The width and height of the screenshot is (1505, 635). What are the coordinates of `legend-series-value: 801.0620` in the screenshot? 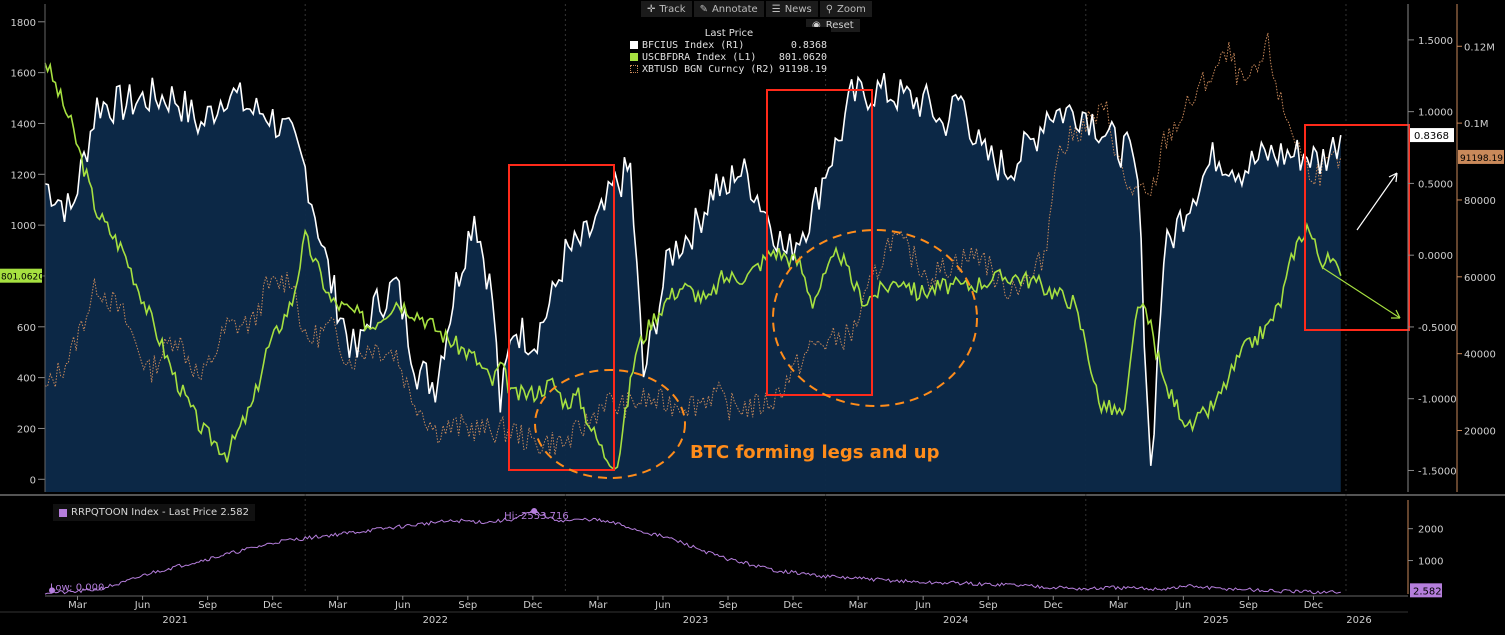 It's located at (802, 57).